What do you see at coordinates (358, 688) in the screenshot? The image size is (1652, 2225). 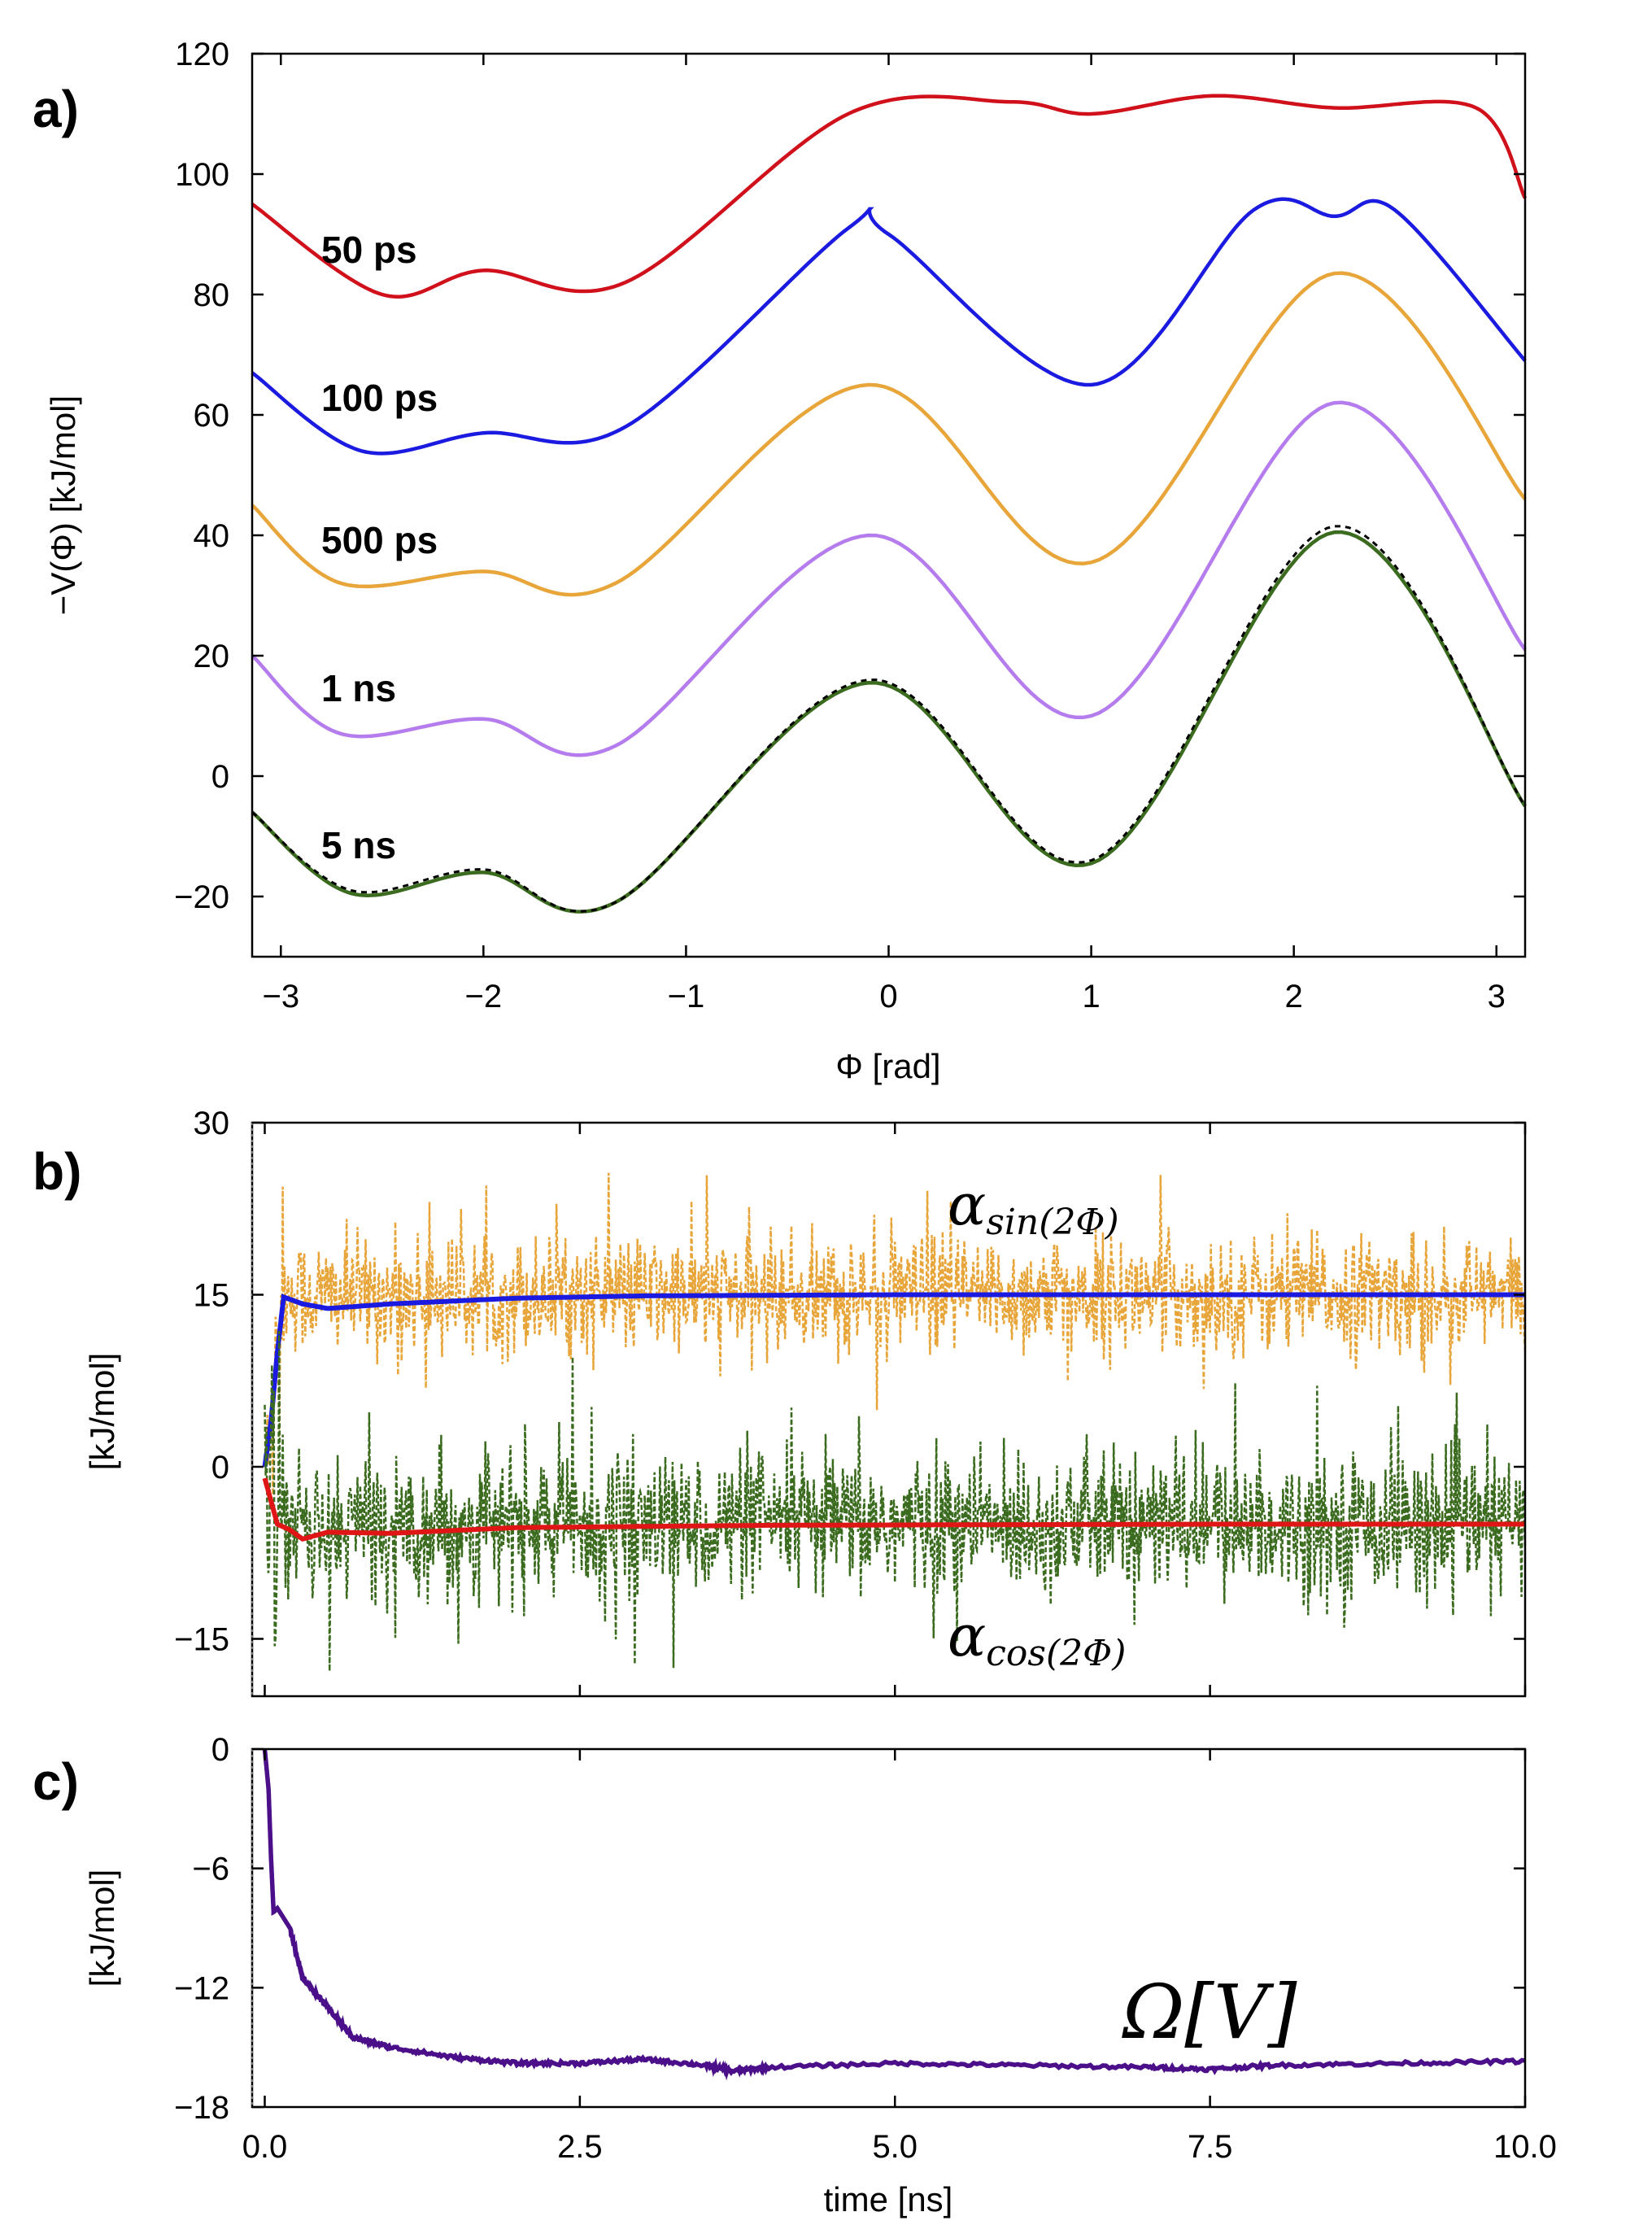 I see `curve-label-1ns: 1 ns` at bounding box center [358, 688].